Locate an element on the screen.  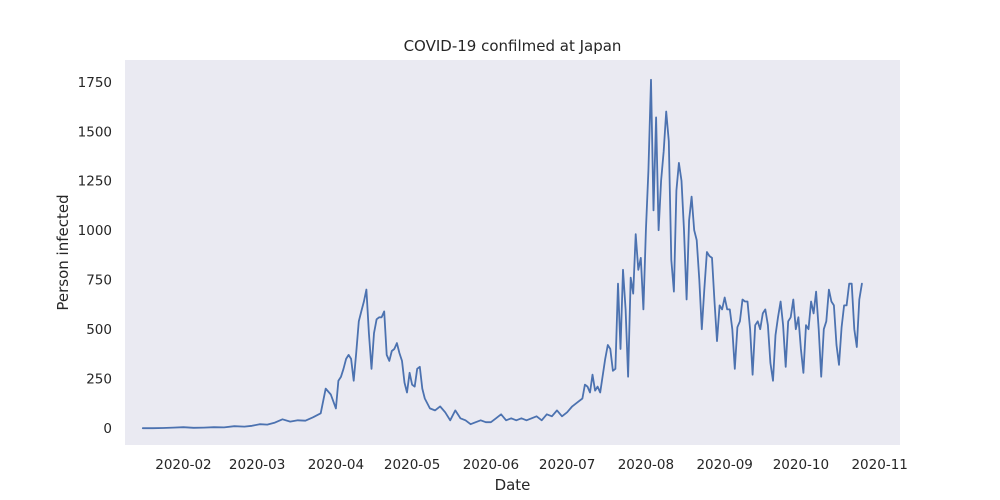
y-tick-label: 250 is located at coordinates (99, 380).